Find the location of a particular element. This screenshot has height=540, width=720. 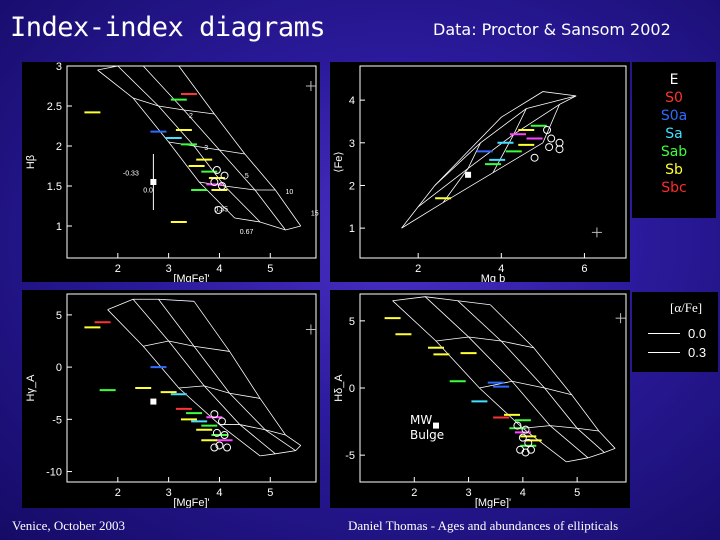

y-tick-label: 2 is located at coordinates (352, 186).